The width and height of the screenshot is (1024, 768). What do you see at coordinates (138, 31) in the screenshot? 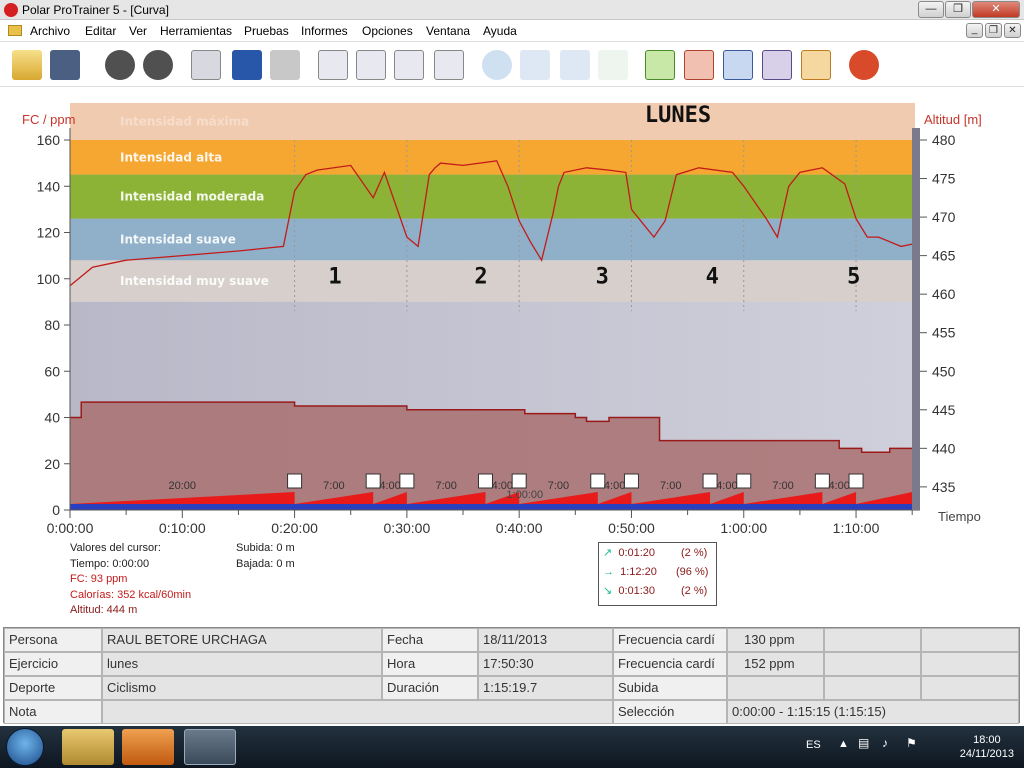
I see `menu-ver: Ver` at bounding box center [138, 31].